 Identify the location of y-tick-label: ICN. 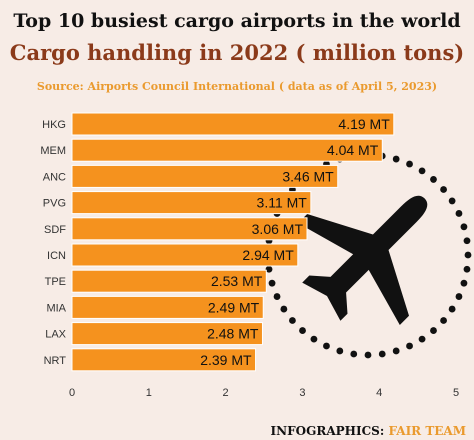
(56, 256).